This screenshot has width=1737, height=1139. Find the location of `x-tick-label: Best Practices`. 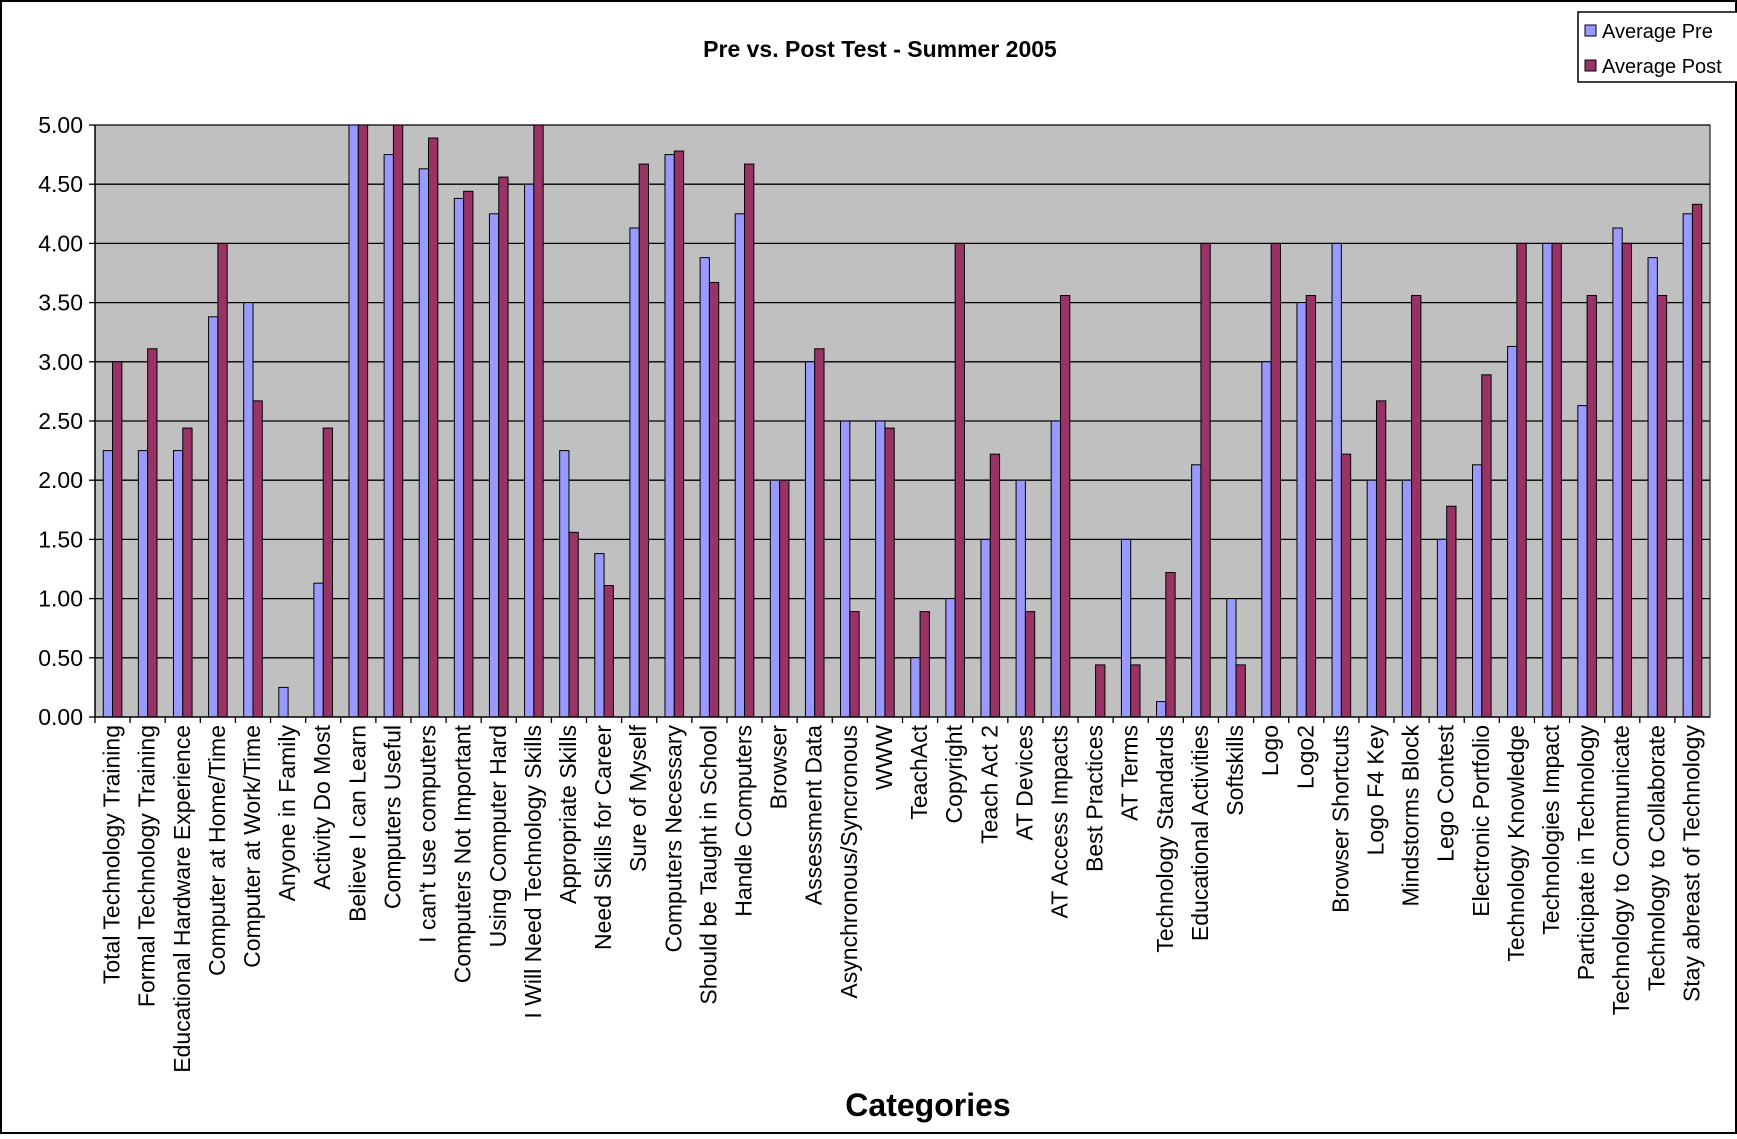

x-tick-label: Best Practices is located at coordinates (1095, 798).